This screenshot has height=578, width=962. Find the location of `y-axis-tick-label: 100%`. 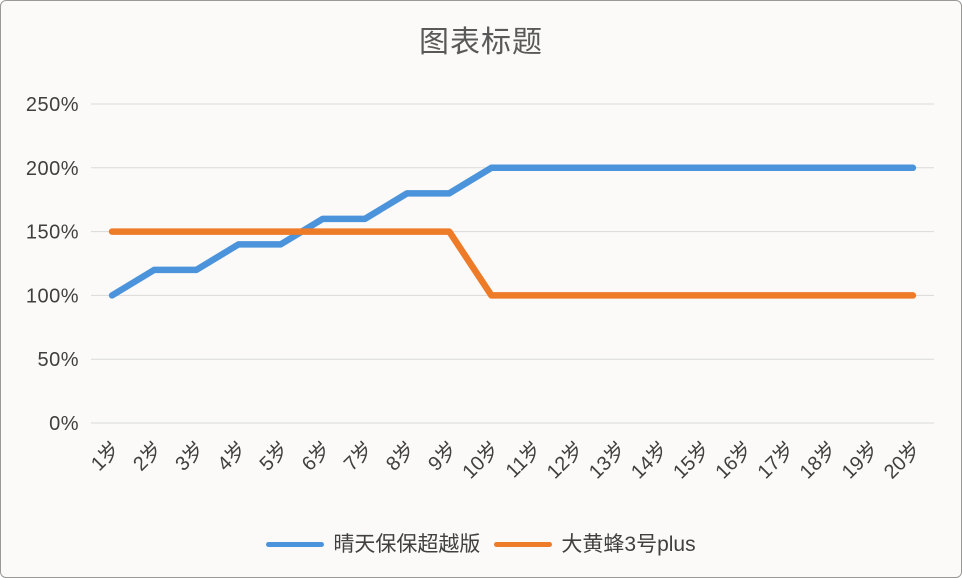

y-axis-tick-label: 100% is located at coordinates (52, 296).